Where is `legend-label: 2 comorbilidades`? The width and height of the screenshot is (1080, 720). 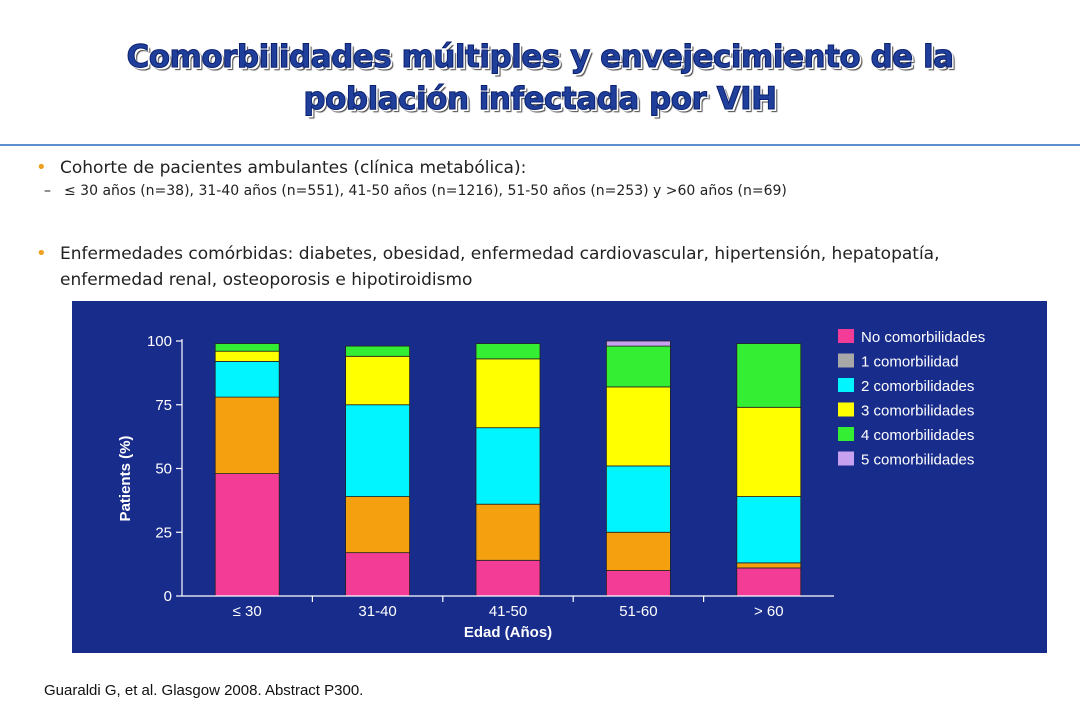
legend-label: 2 comorbilidades is located at coordinates (917, 386).